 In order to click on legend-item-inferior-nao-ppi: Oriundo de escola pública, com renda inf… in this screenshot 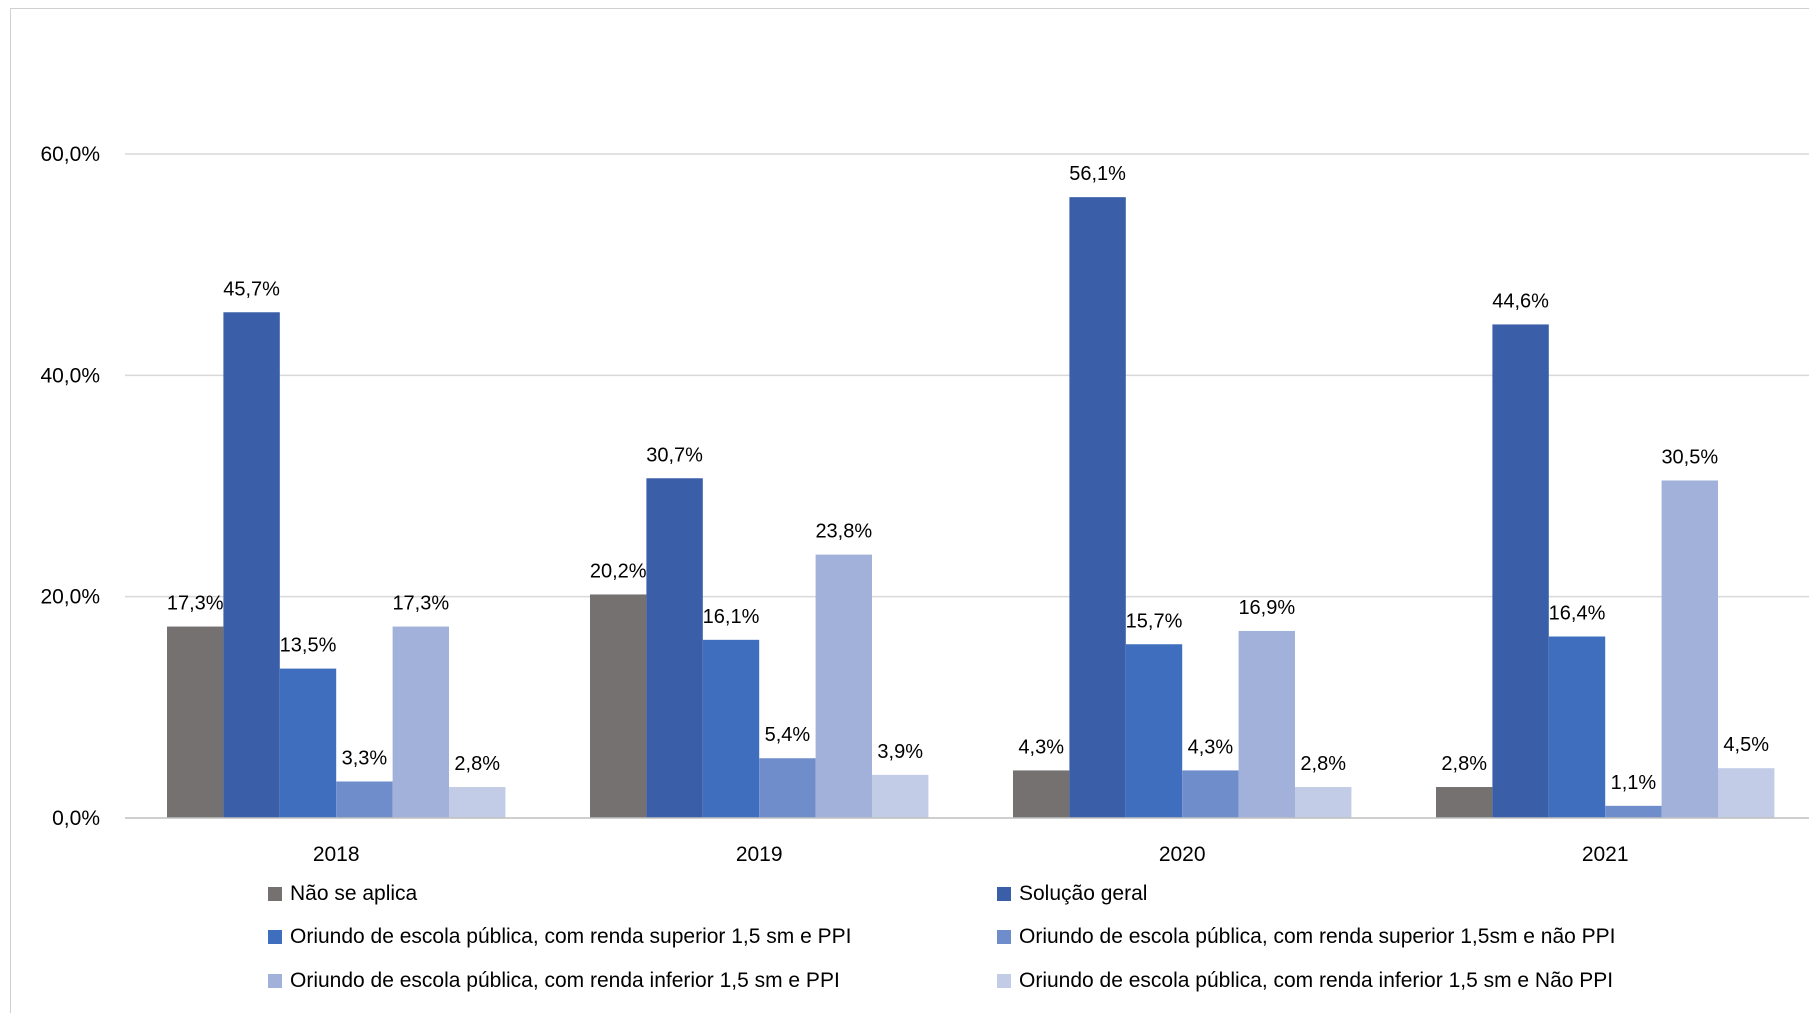, I will do `click(1305, 981)`.